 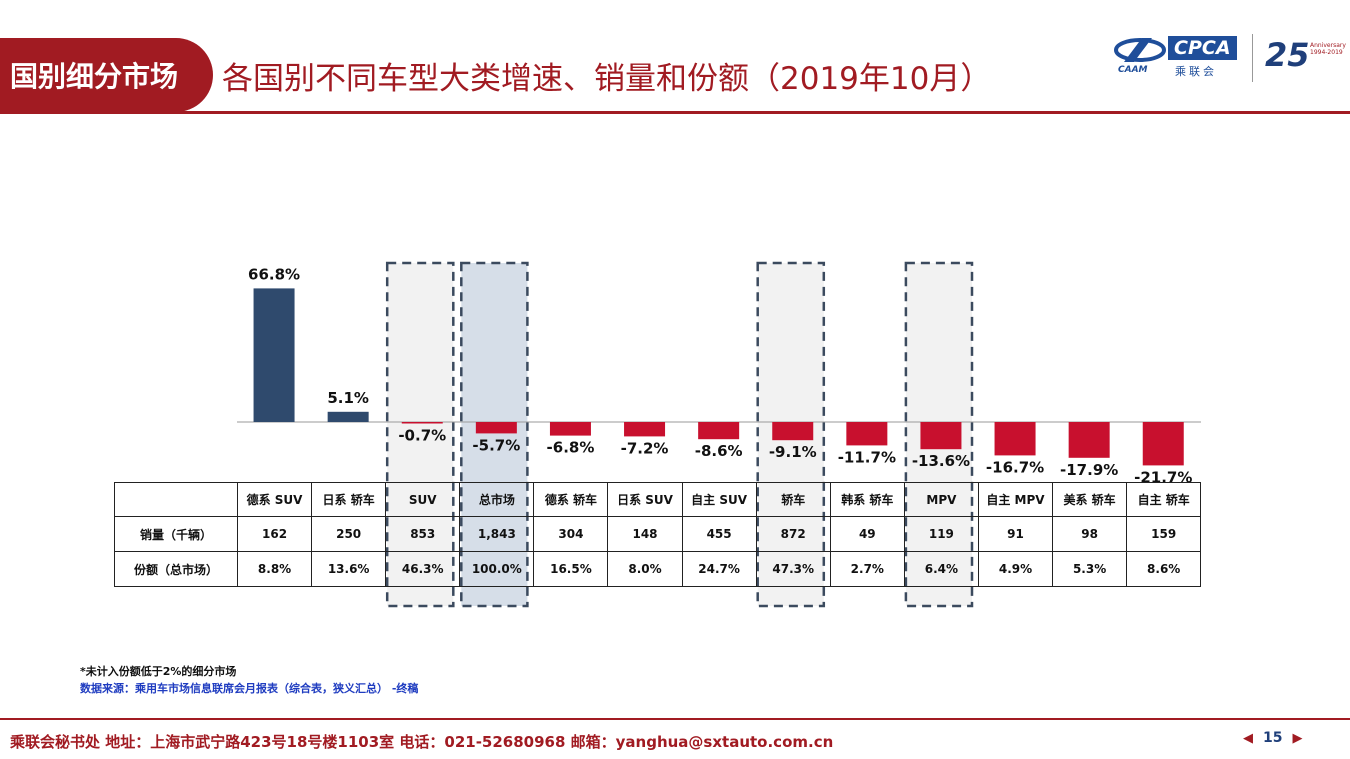 I want to click on logo-divider, so click(x=1252, y=58).